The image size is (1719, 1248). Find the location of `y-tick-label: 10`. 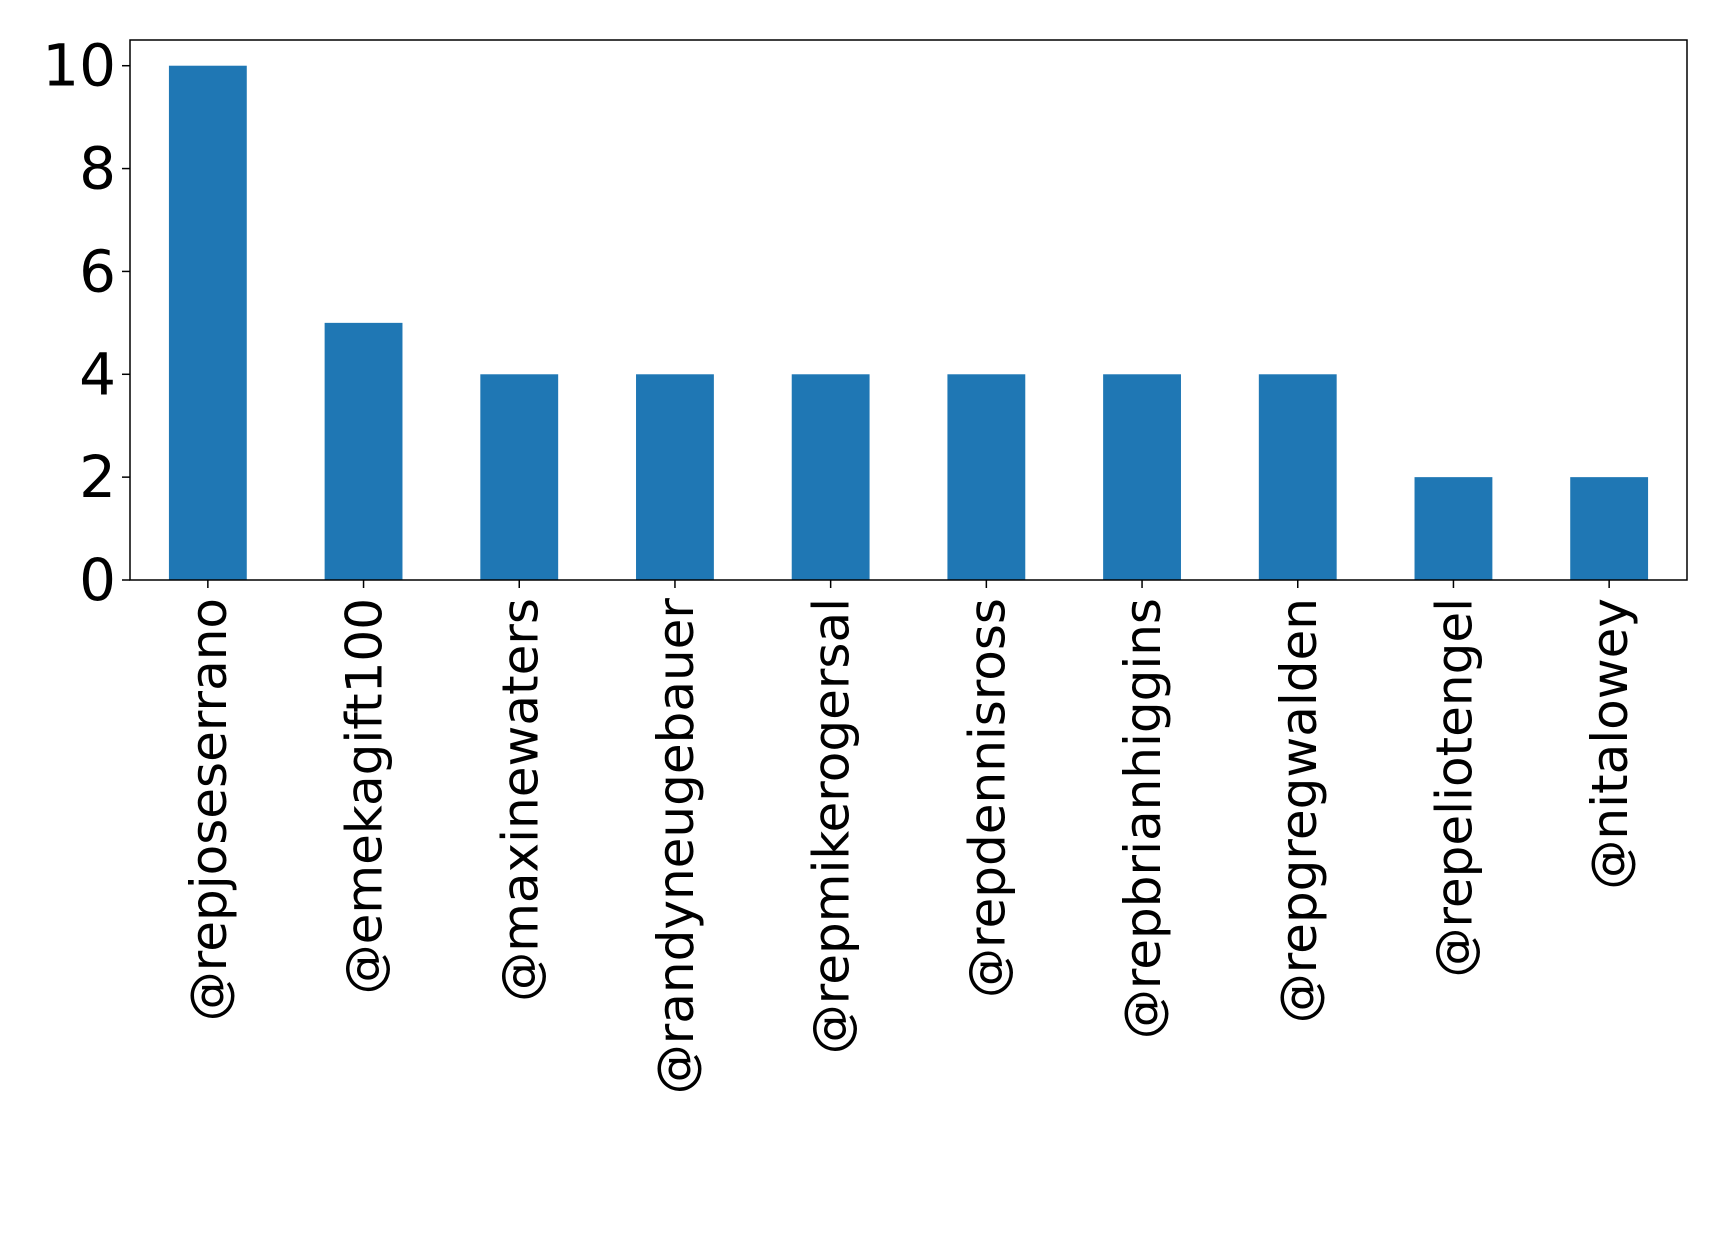

y-tick-label: 10 is located at coordinates (79, 66).